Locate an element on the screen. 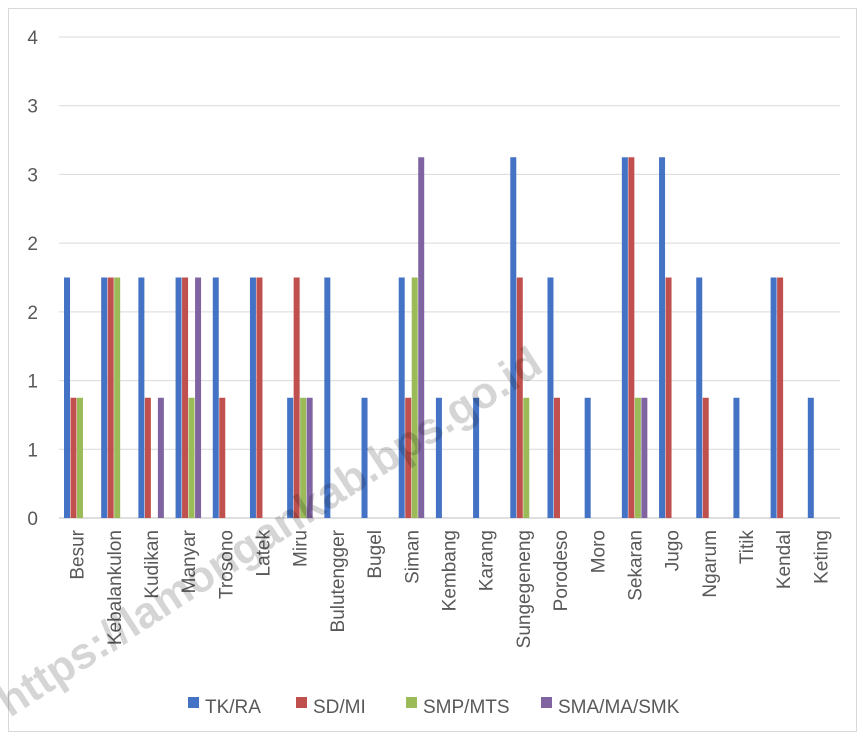  x-tick-label: Sekaran is located at coordinates (635, 565).